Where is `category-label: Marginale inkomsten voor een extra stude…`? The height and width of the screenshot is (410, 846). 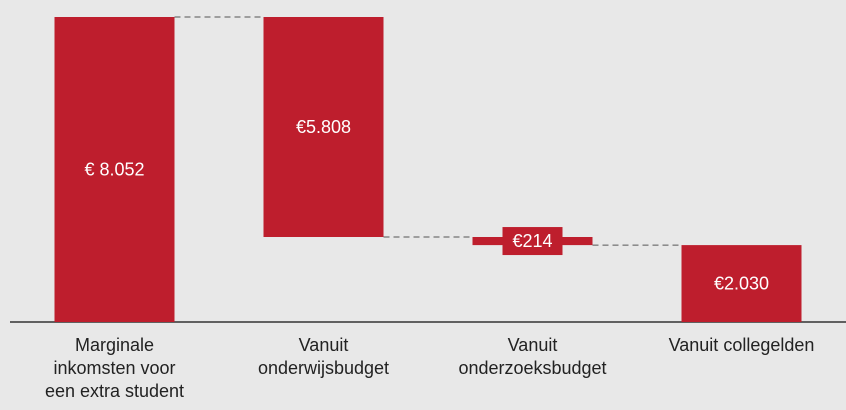 category-label: Marginale inkomsten voor een extra stude… is located at coordinates (114, 368).